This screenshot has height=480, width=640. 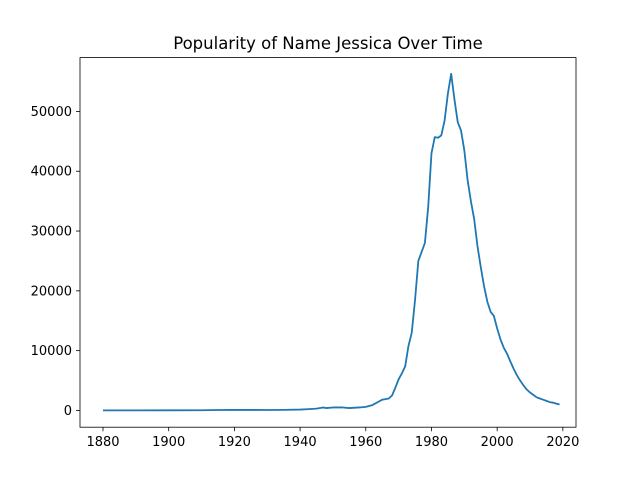 What do you see at coordinates (51, 291) in the screenshot?
I see `y-tick-label: 20000` at bounding box center [51, 291].